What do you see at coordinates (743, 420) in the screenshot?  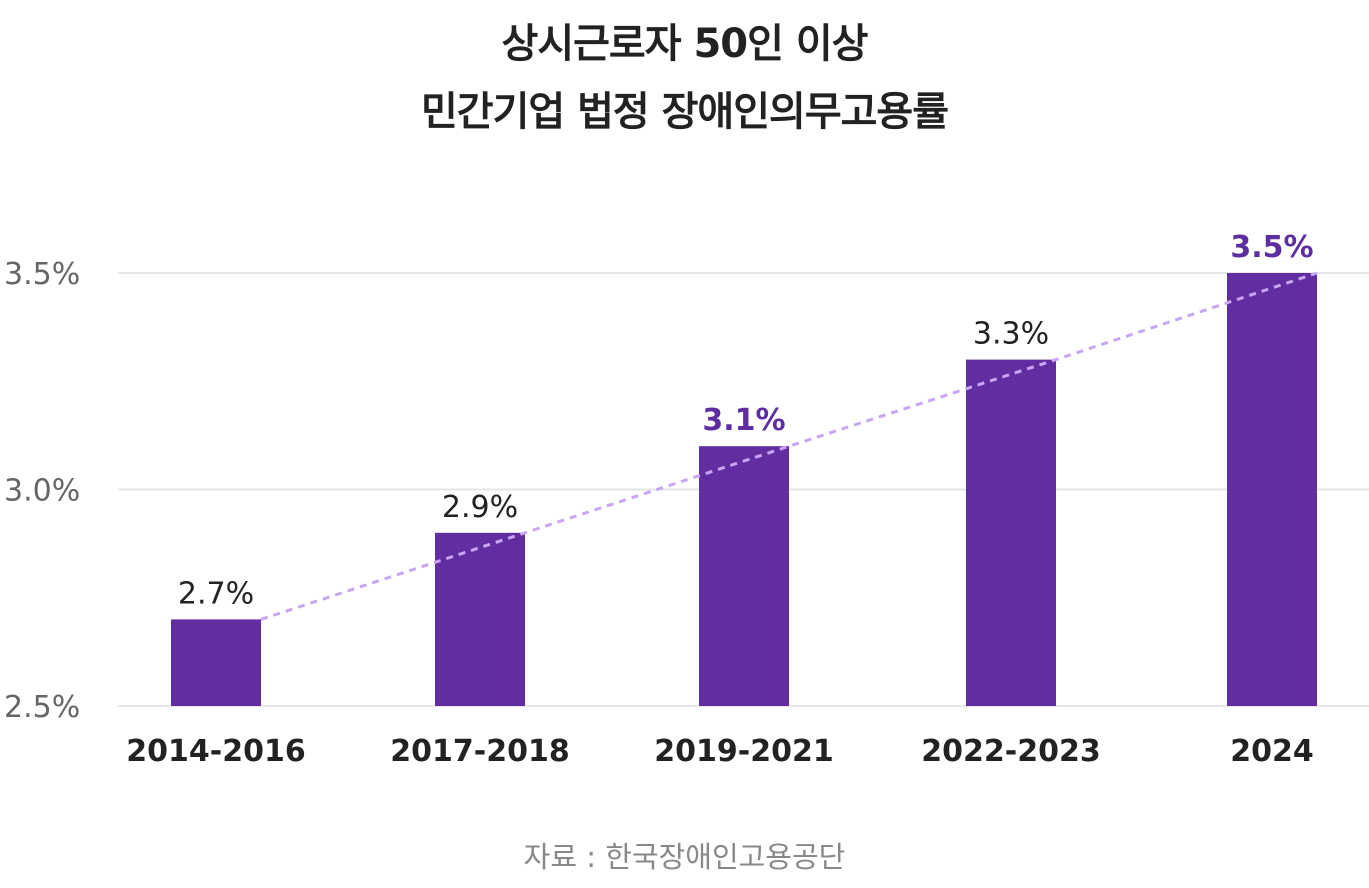 I see `data-label: 3.1%` at bounding box center [743, 420].